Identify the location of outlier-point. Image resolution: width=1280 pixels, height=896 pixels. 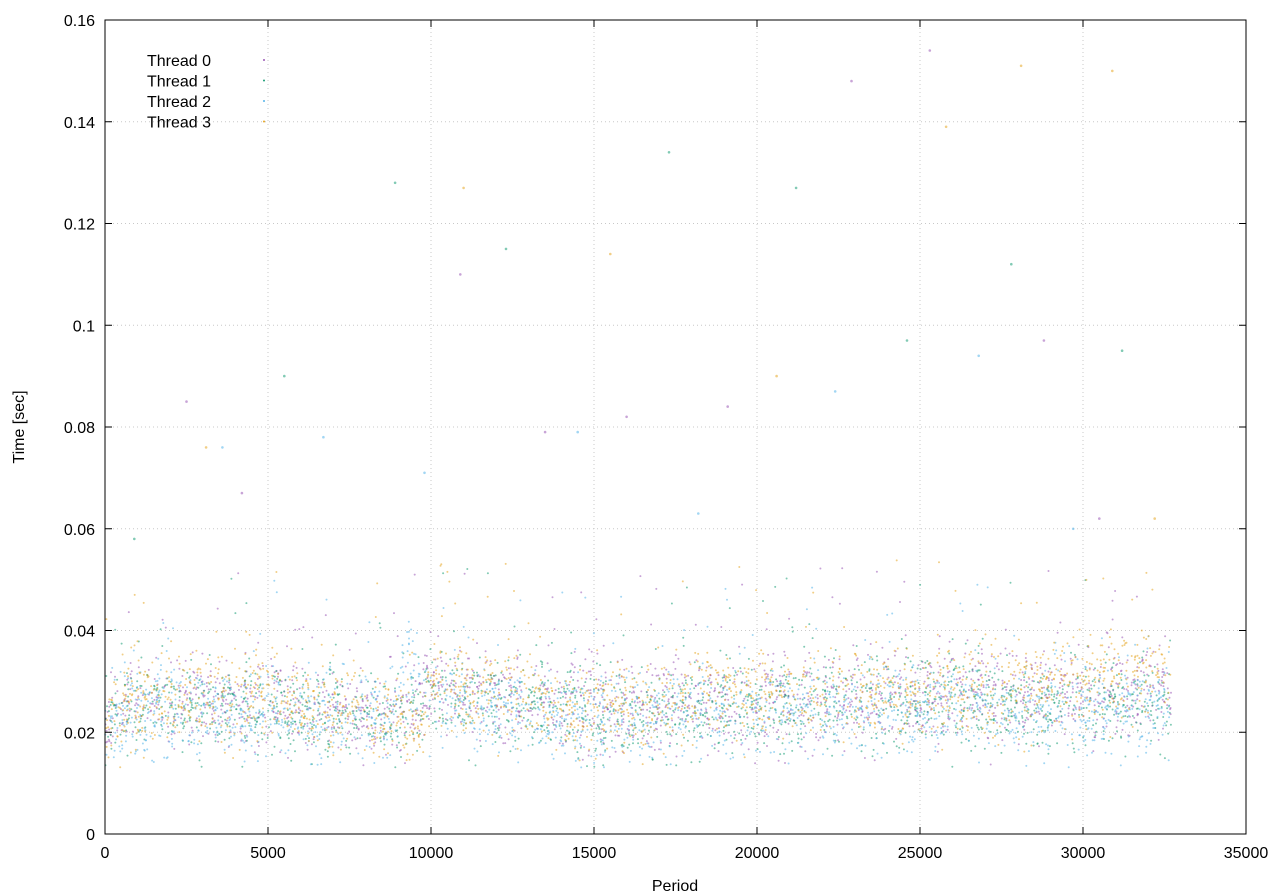
(460, 274).